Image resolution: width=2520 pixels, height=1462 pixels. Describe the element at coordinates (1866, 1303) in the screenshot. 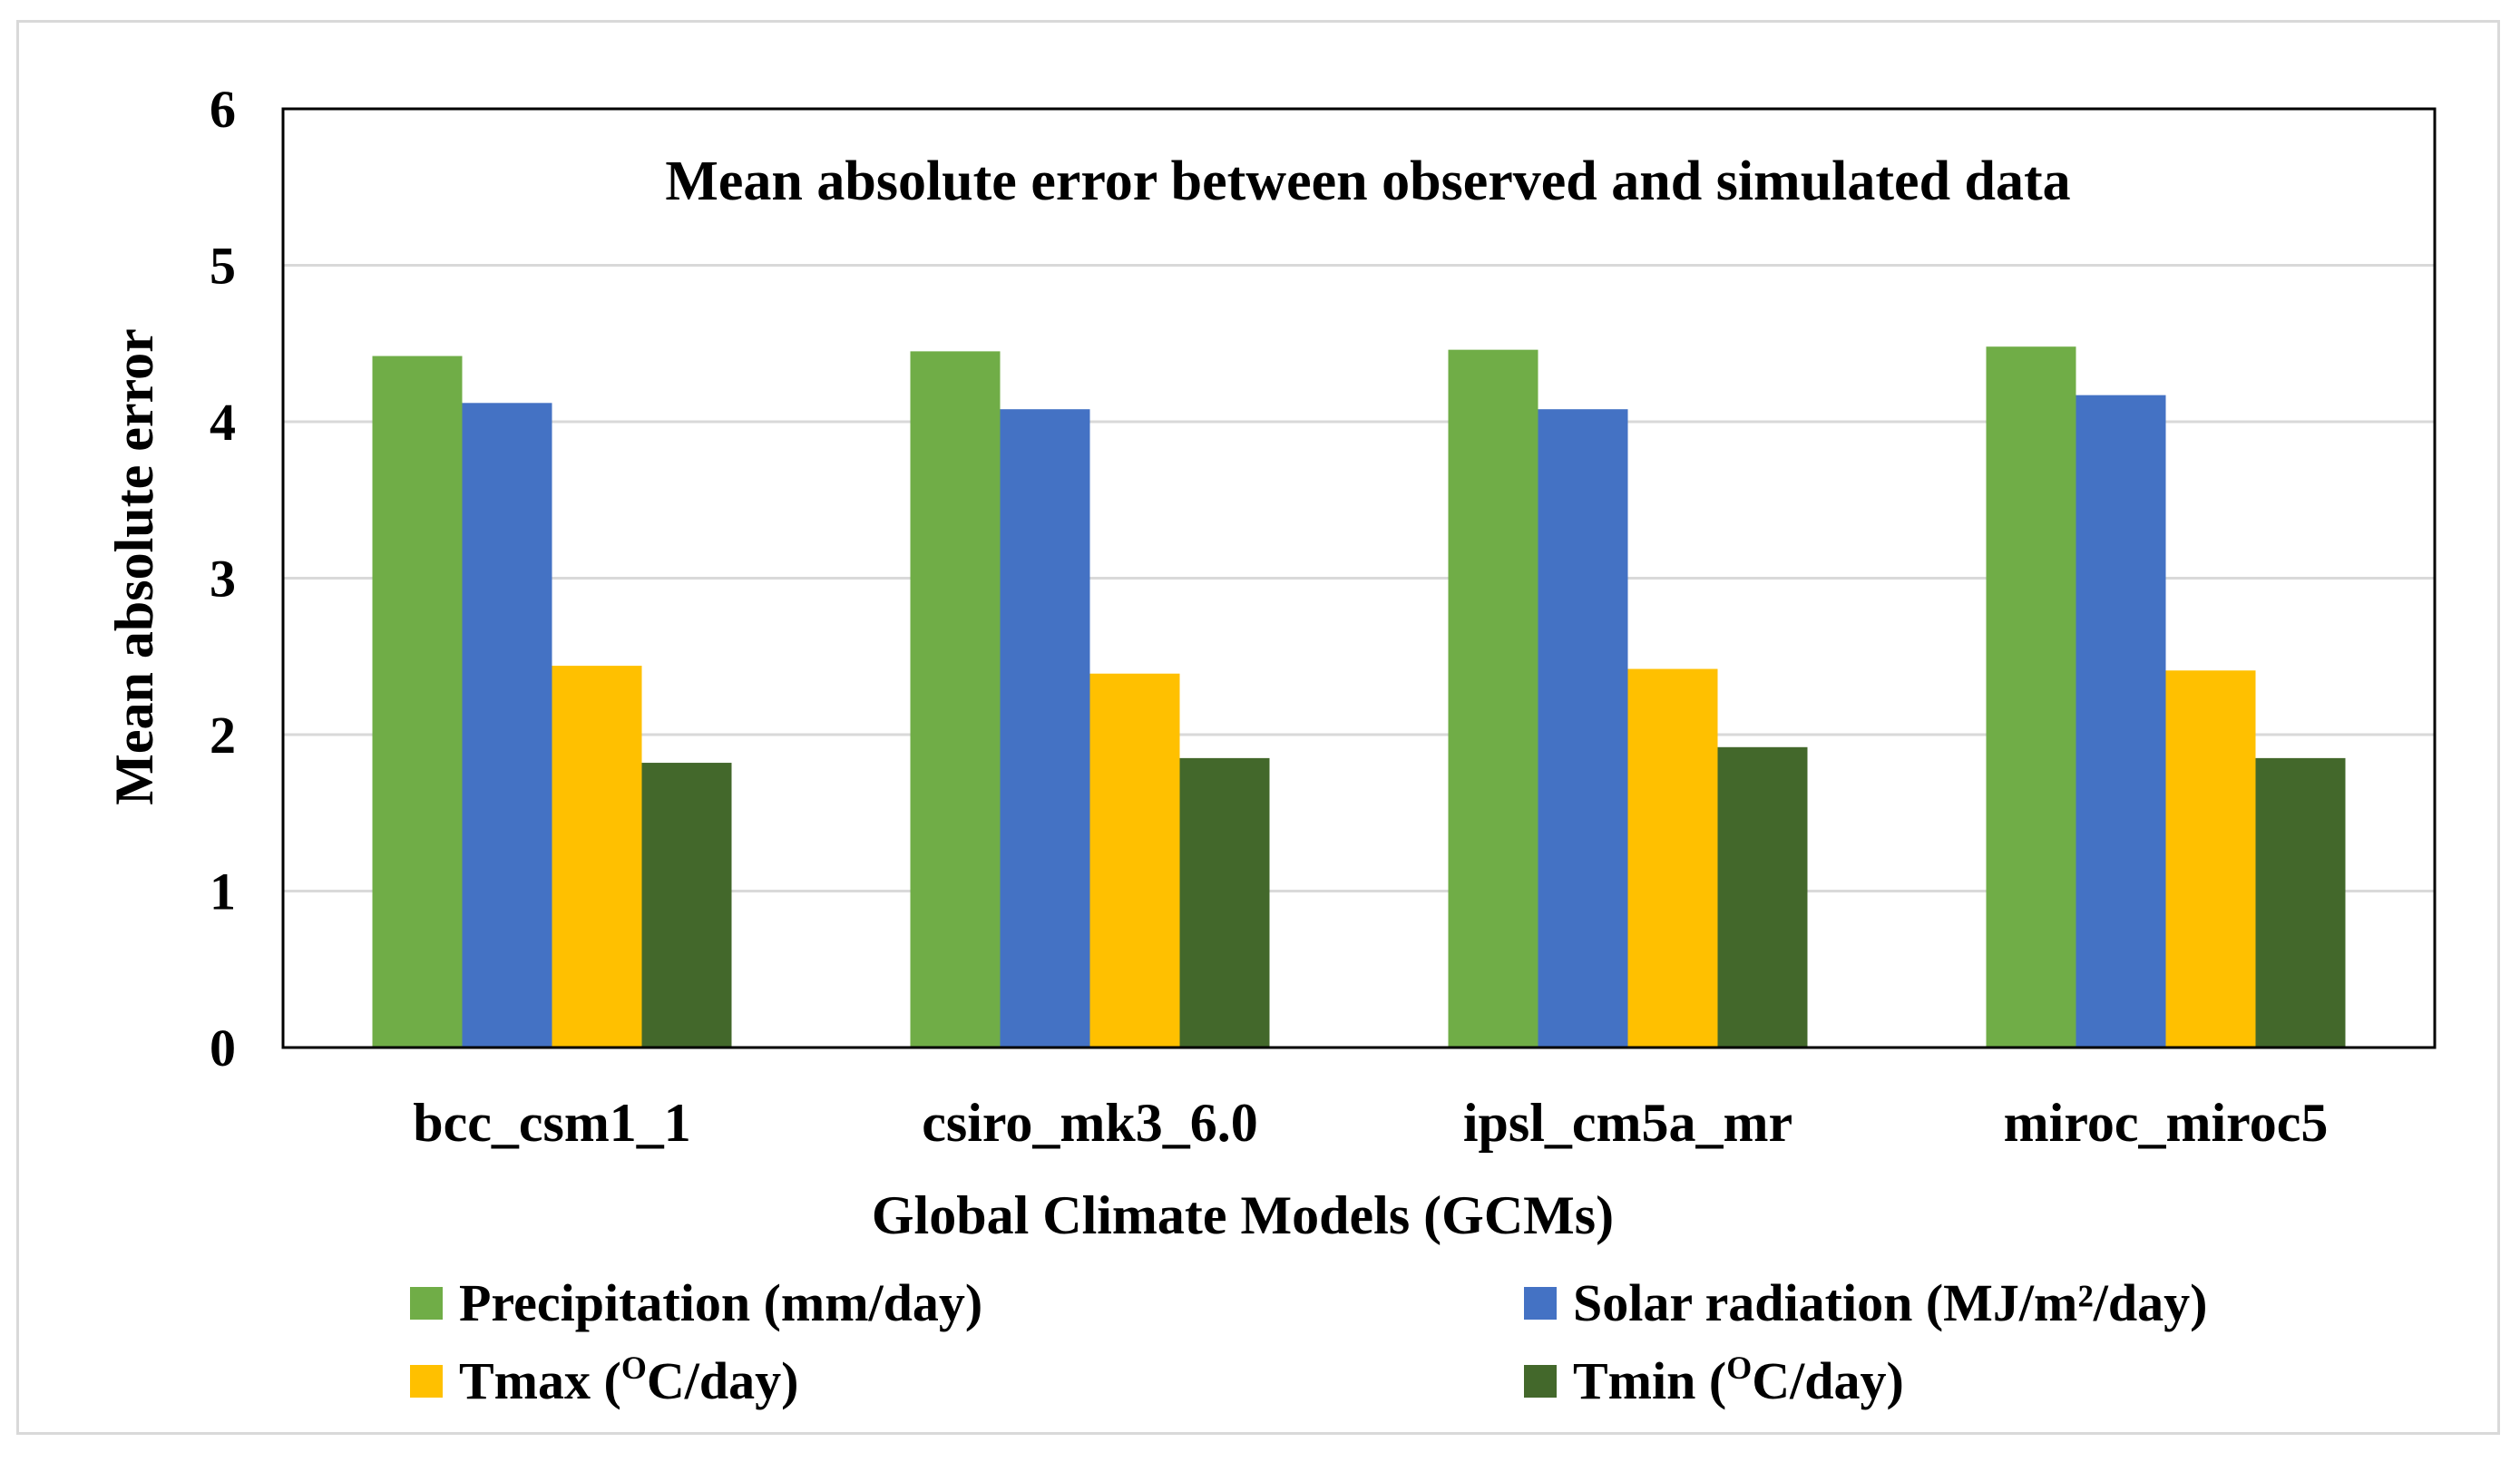

I see `legend-entry-solar-radiation: Solar radiation (MJ/m²/day)` at that location.